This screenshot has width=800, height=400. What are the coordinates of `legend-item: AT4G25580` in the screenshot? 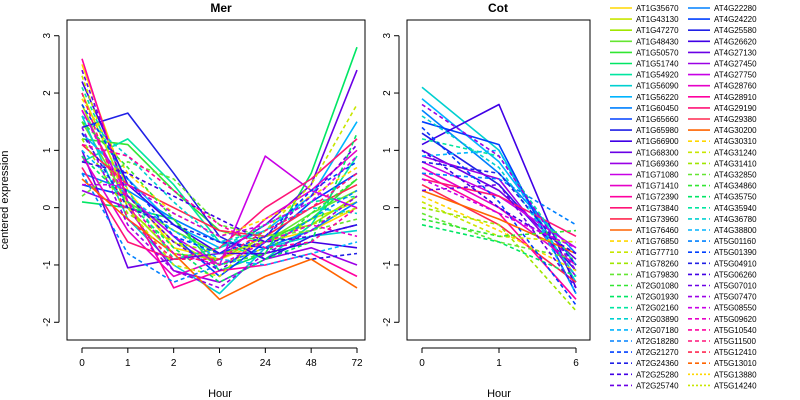 It's located at (722, 30).